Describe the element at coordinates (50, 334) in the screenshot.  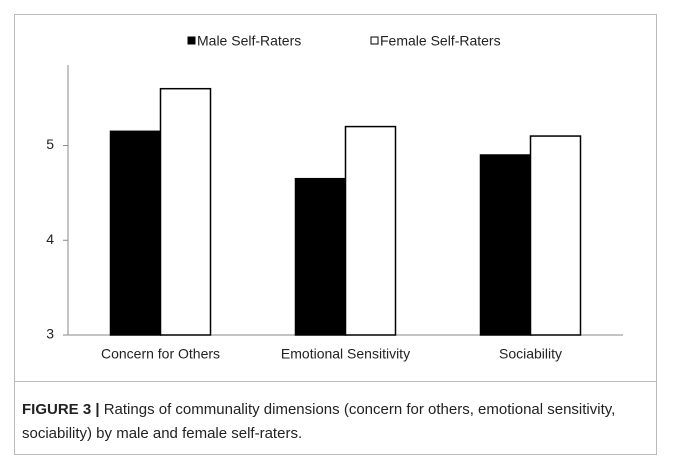
I see `y-tick-label: 3` at that location.